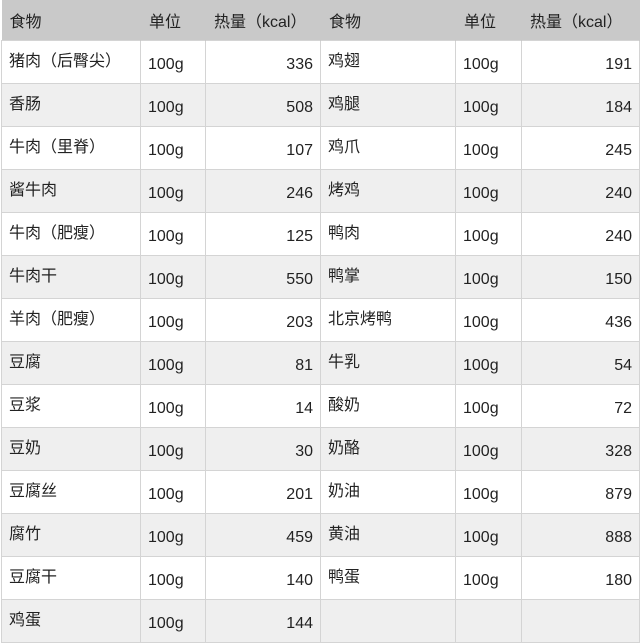 Image resolution: width=640 pixels, height=643 pixels. What do you see at coordinates (263, 621) in the screenshot?
I see `kcal-cell: 144` at bounding box center [263, 621].